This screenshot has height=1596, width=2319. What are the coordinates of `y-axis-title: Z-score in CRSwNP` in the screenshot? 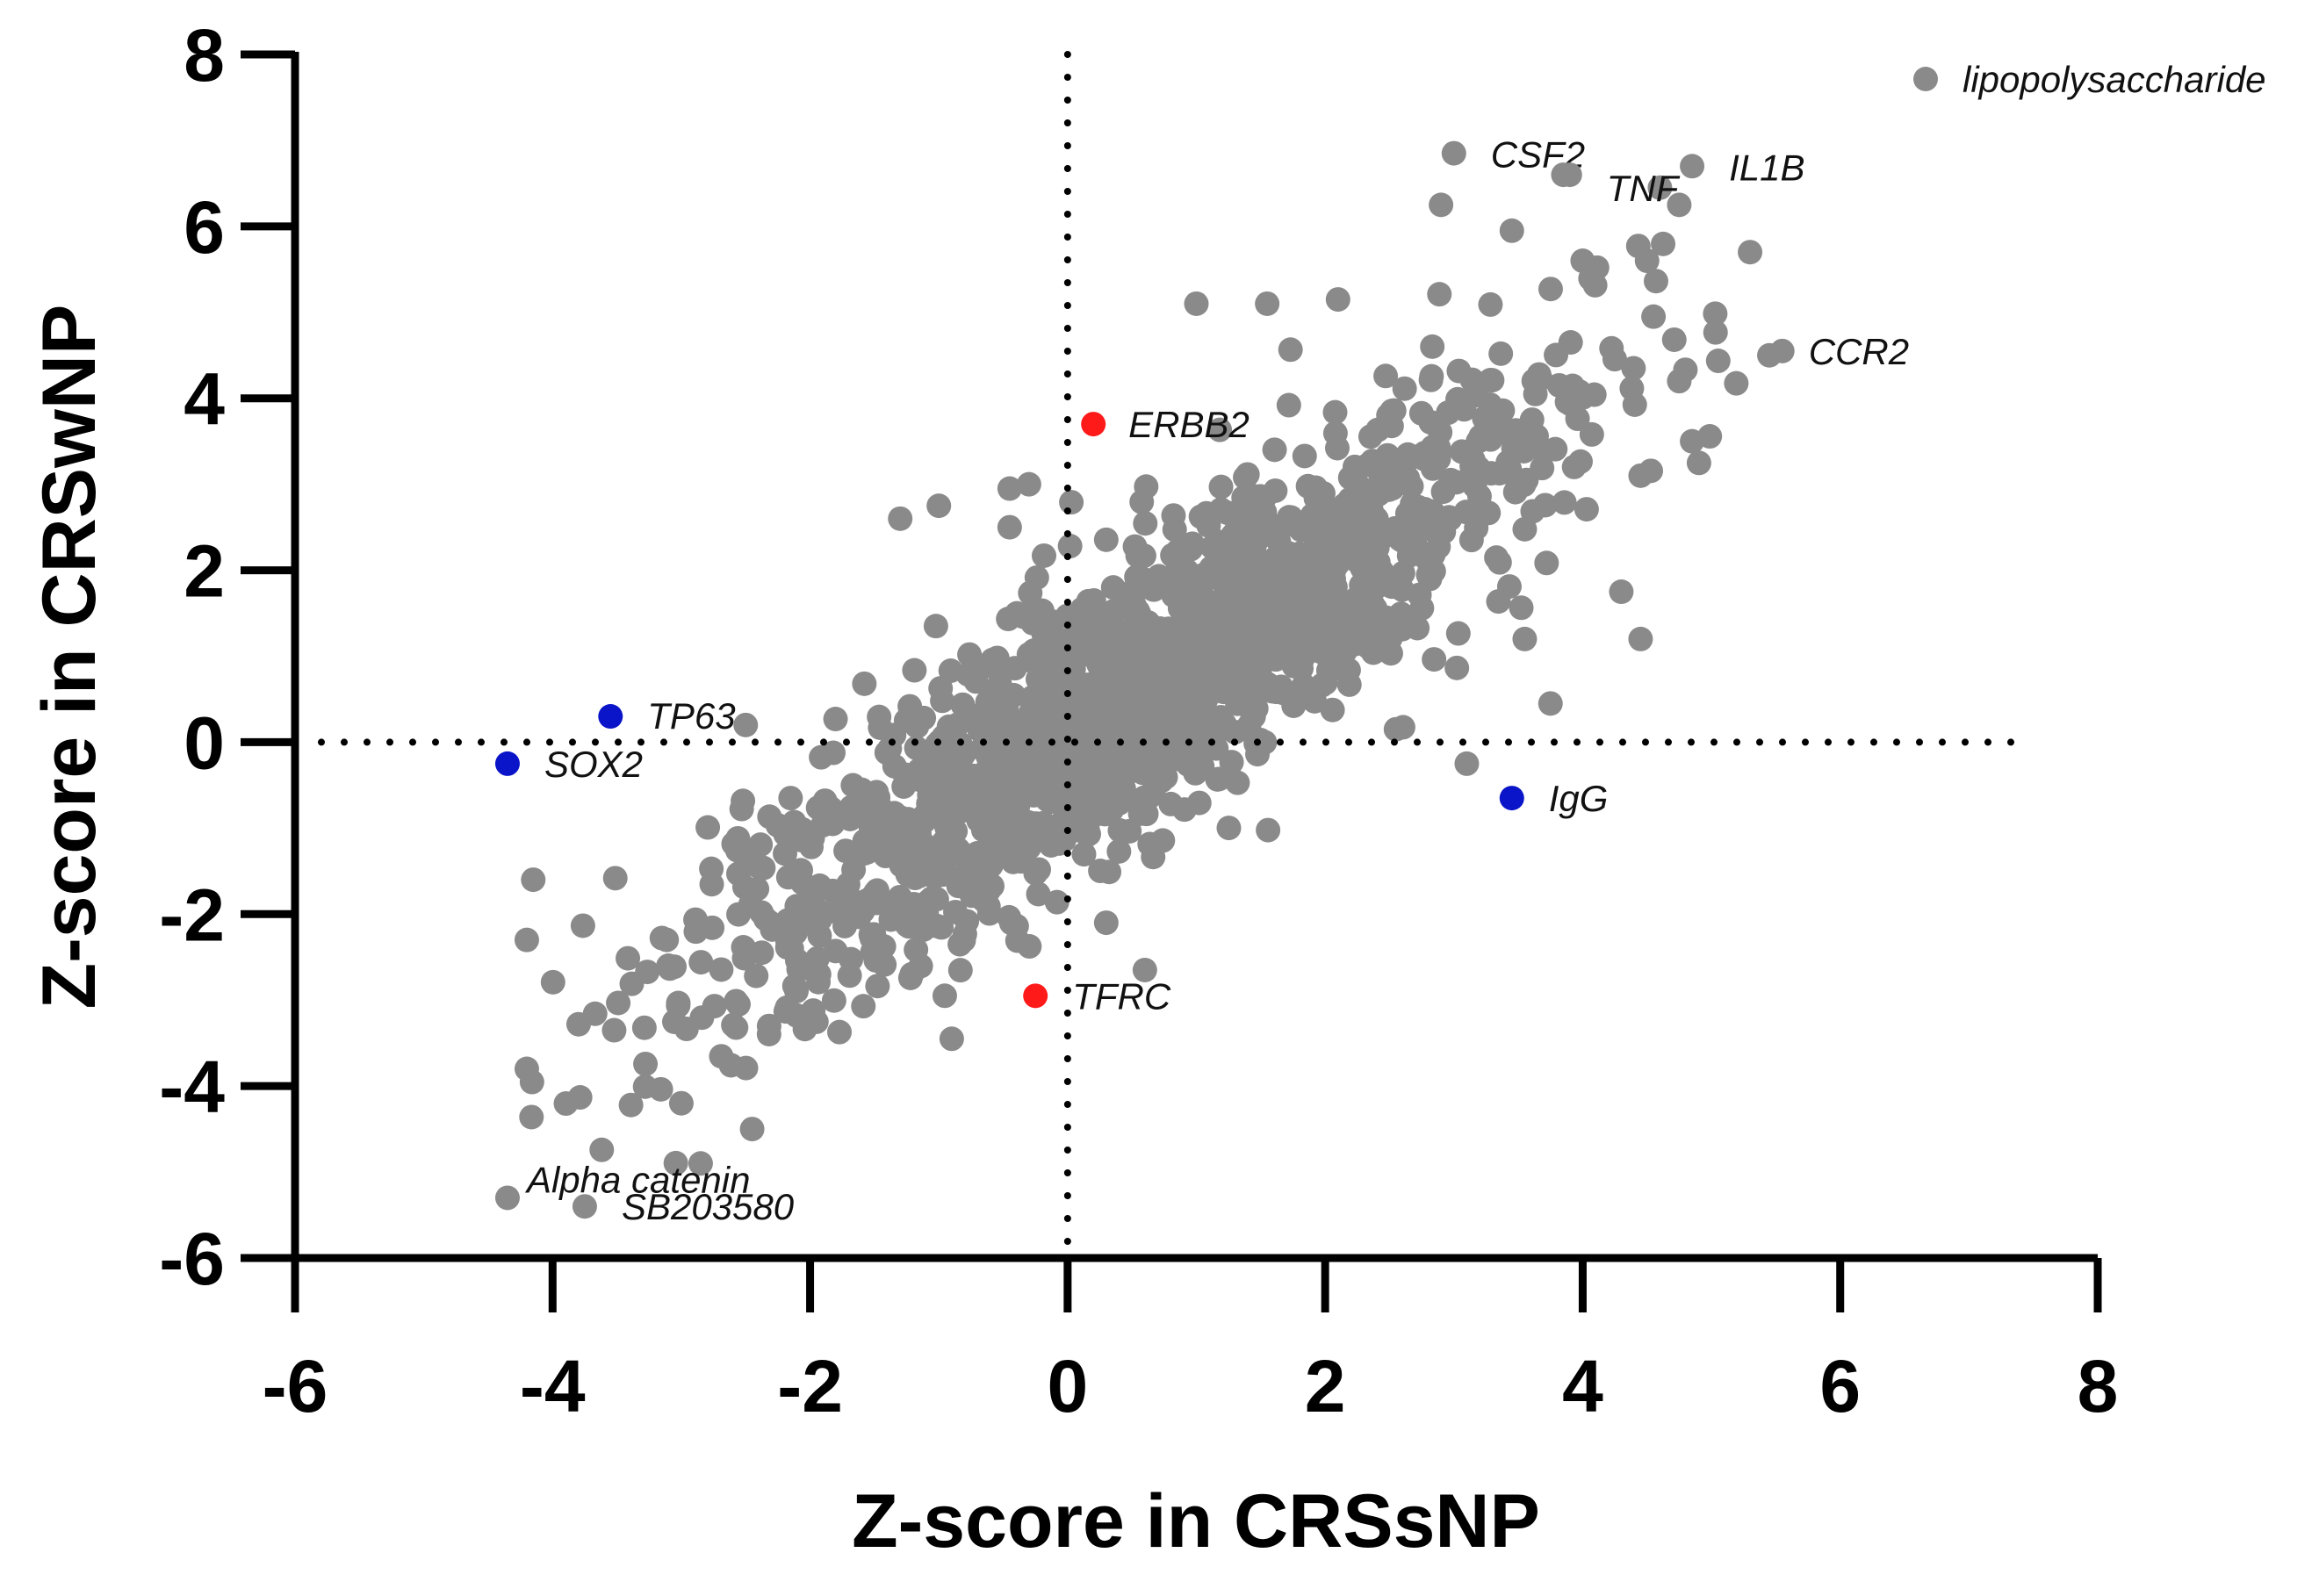 It's located at (69, 657).